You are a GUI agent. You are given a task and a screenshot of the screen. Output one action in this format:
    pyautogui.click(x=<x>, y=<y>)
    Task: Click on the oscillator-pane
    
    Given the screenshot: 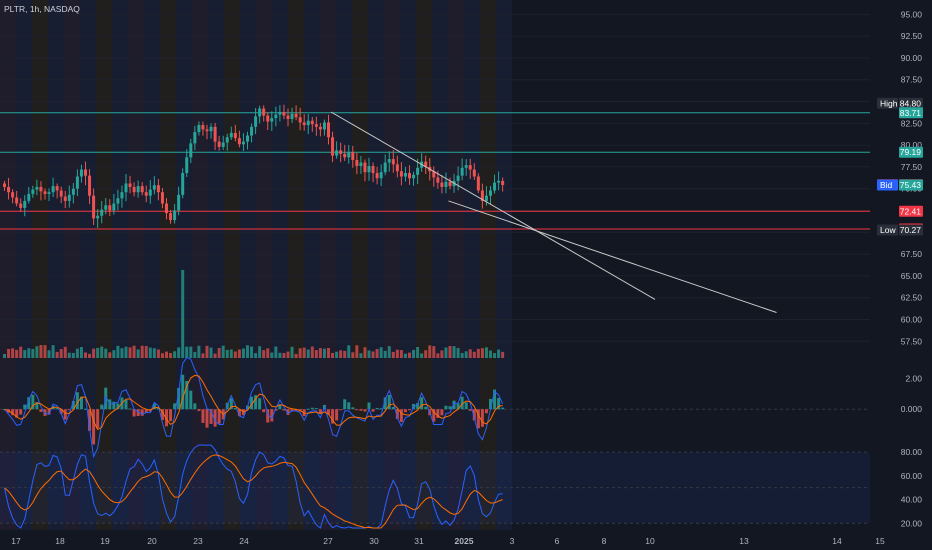 What is the action you would take?
    pyautogui.click(x=435, y=486)
    